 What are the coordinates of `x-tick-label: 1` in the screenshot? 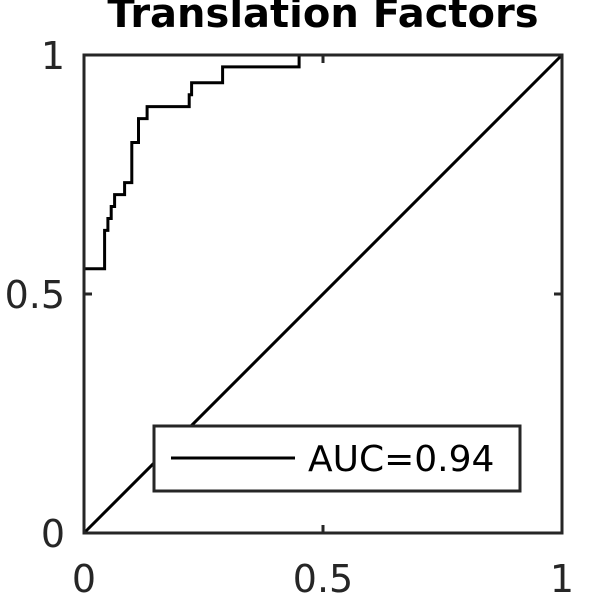 It's located at (562, 578).